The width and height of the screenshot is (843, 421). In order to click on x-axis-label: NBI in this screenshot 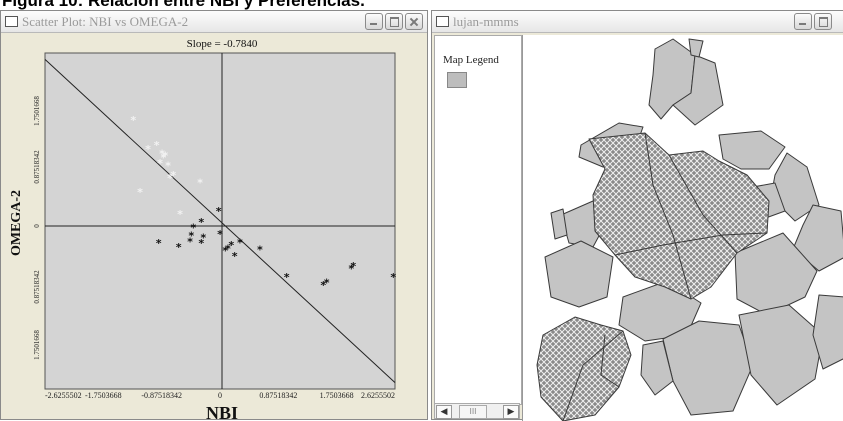, I will do `click(222, 411)`.